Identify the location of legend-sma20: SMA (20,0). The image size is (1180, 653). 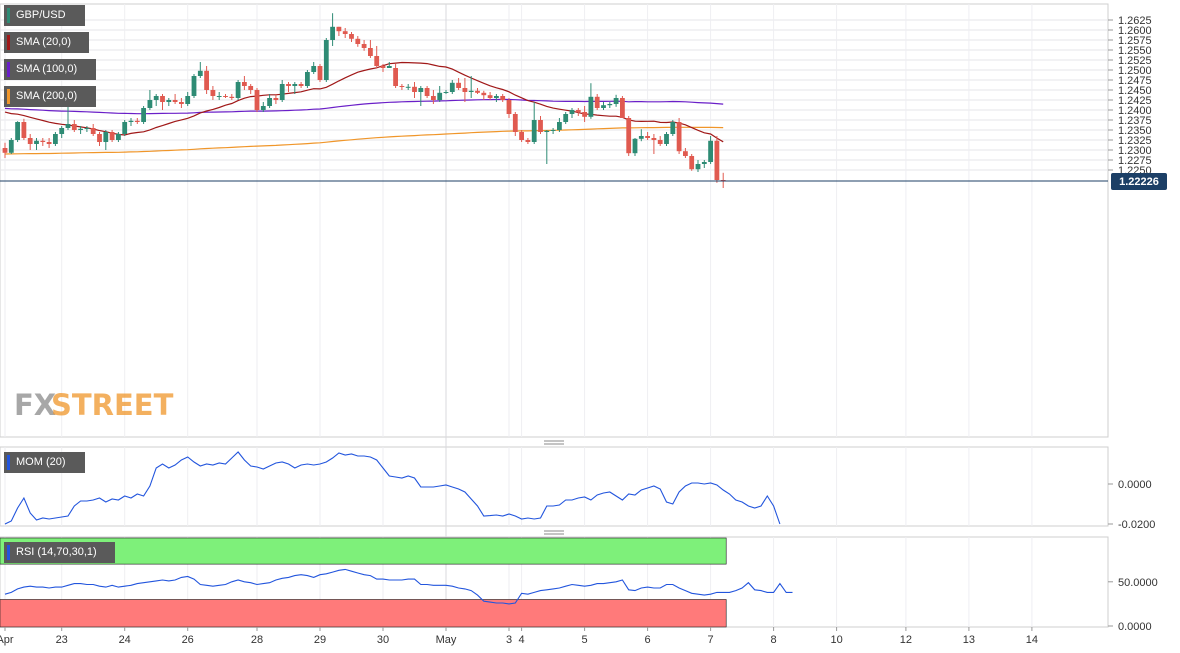
(46, 42).